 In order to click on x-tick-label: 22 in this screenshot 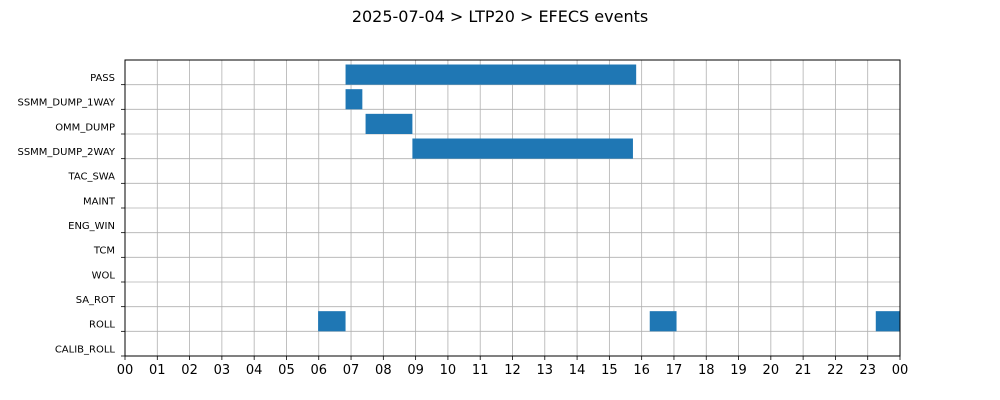, I will do `click(835, 370)`.